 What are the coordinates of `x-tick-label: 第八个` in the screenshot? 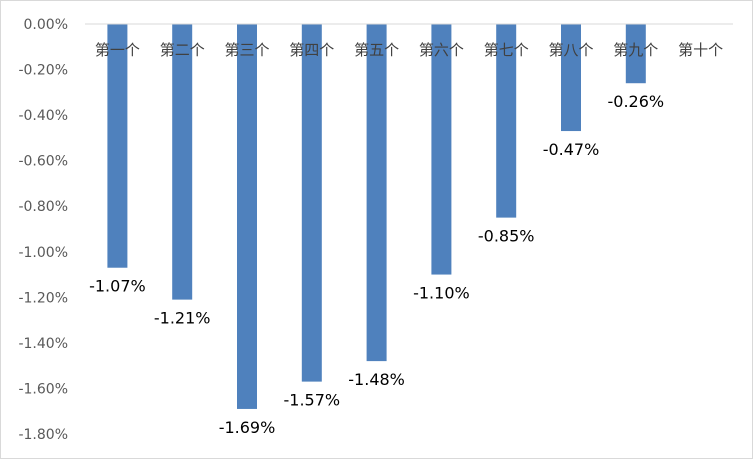 It's located at (570, 50).